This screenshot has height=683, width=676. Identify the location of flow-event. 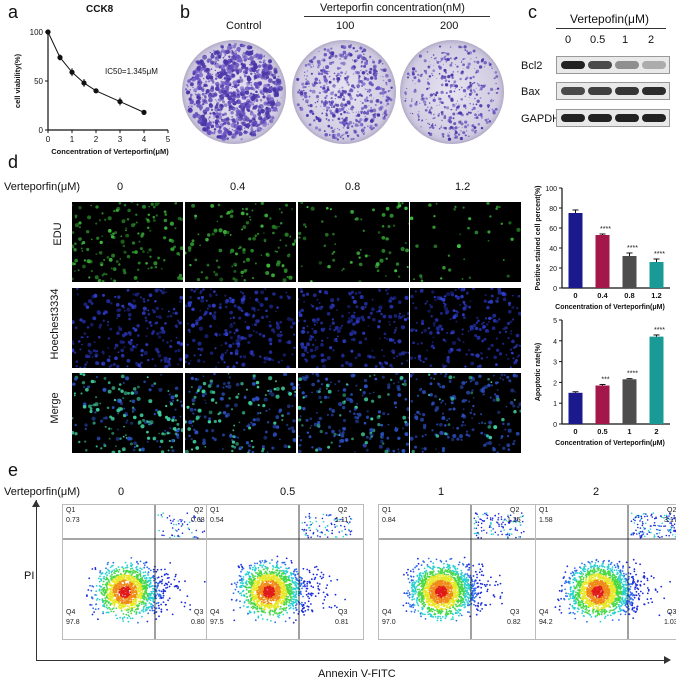
(124, 617).